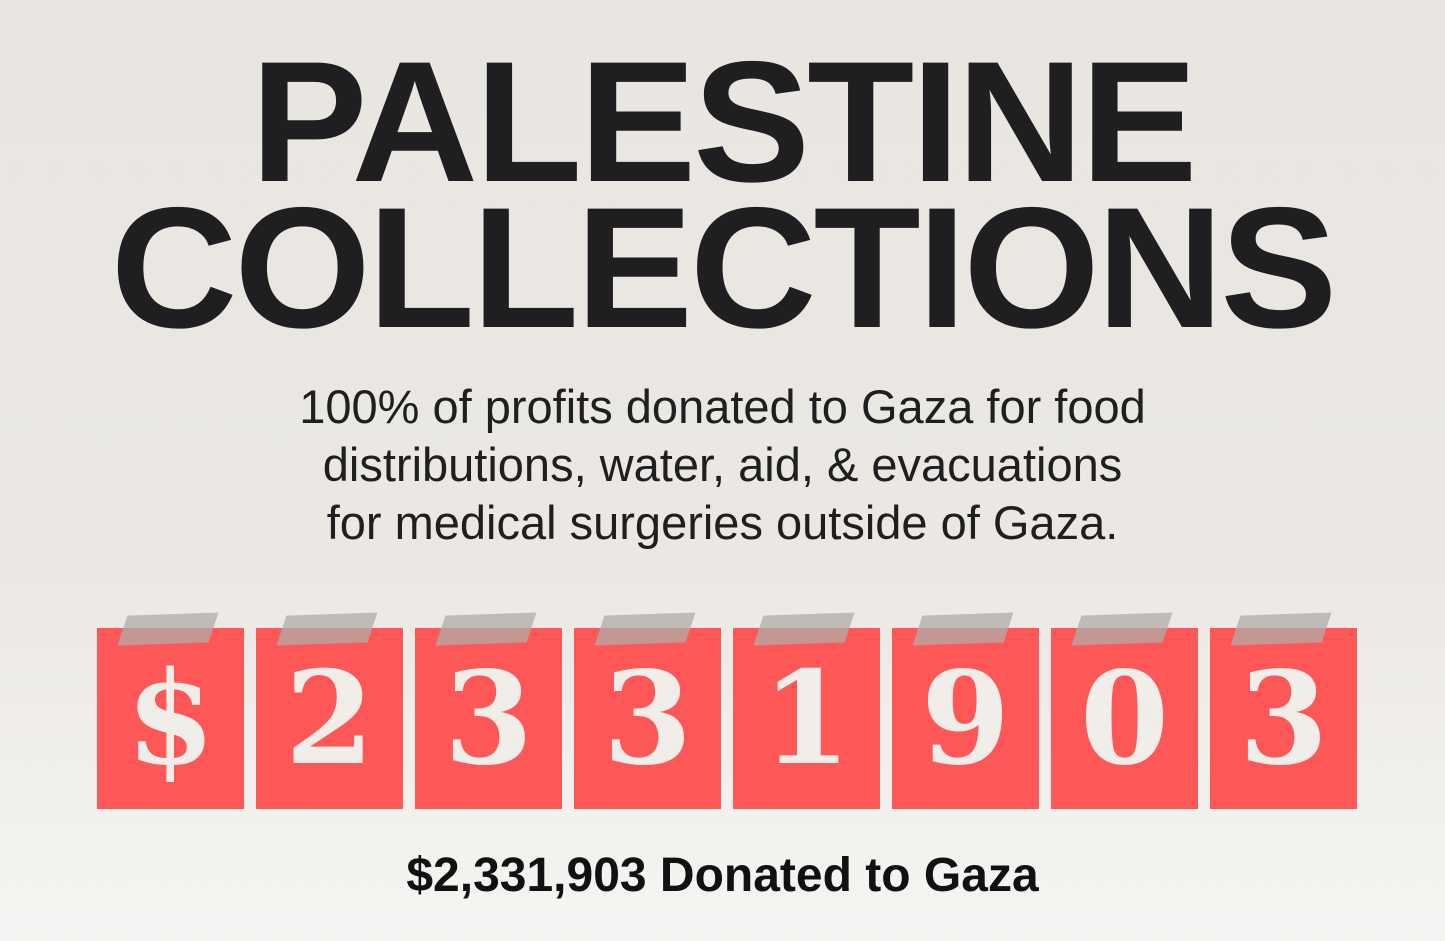 Image resolution: width=1445 pixels, height=941 pixels. What do you see at coordinates (329, 718) in the screenshot?
I see `counter-digit: 2` at bounding box center [329, 718].